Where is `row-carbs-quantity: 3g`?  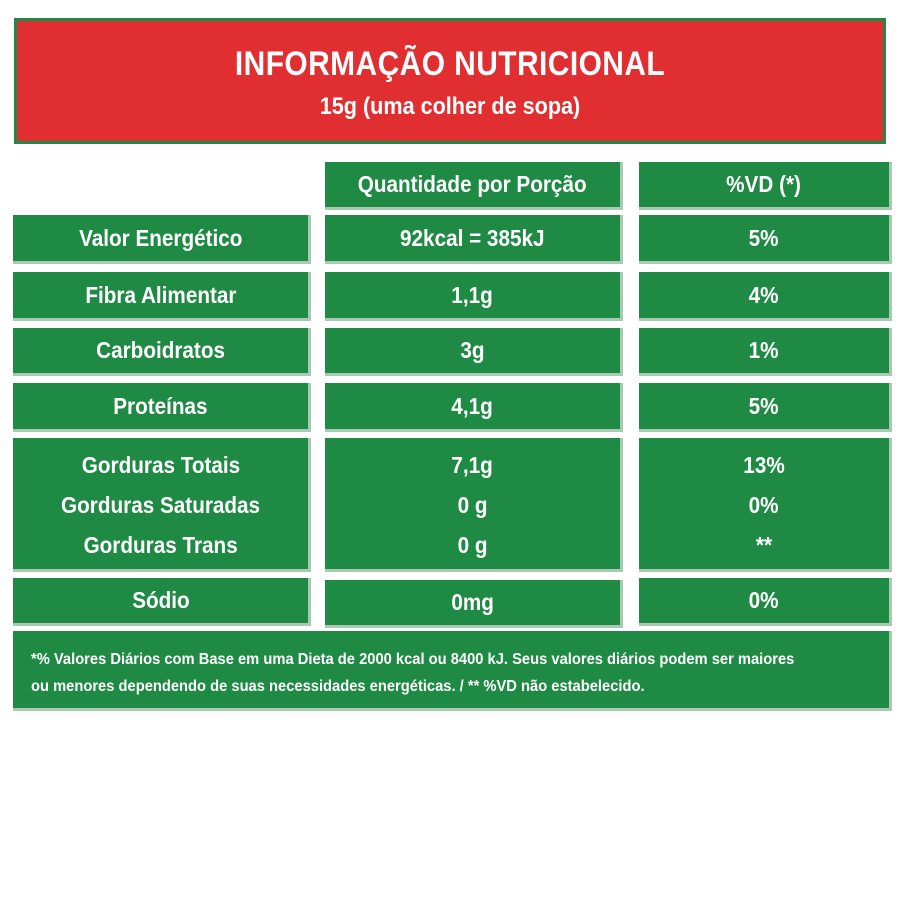 row-carbs-quantity: 3g is located at coordinates (474, 352).